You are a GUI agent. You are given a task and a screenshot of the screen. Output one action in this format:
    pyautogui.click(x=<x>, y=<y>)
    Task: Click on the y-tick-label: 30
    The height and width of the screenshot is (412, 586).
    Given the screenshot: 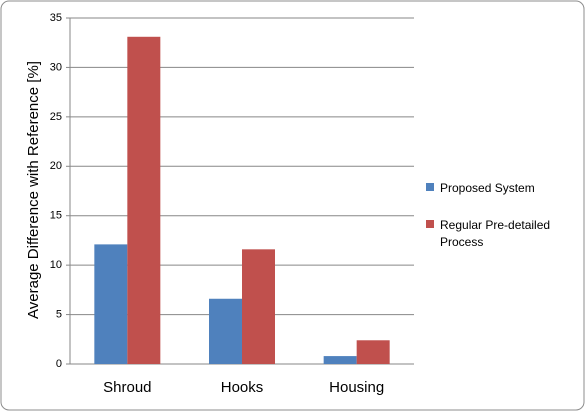 What is the action you would take?
    pyautogui.click(x=56, y=67)
    